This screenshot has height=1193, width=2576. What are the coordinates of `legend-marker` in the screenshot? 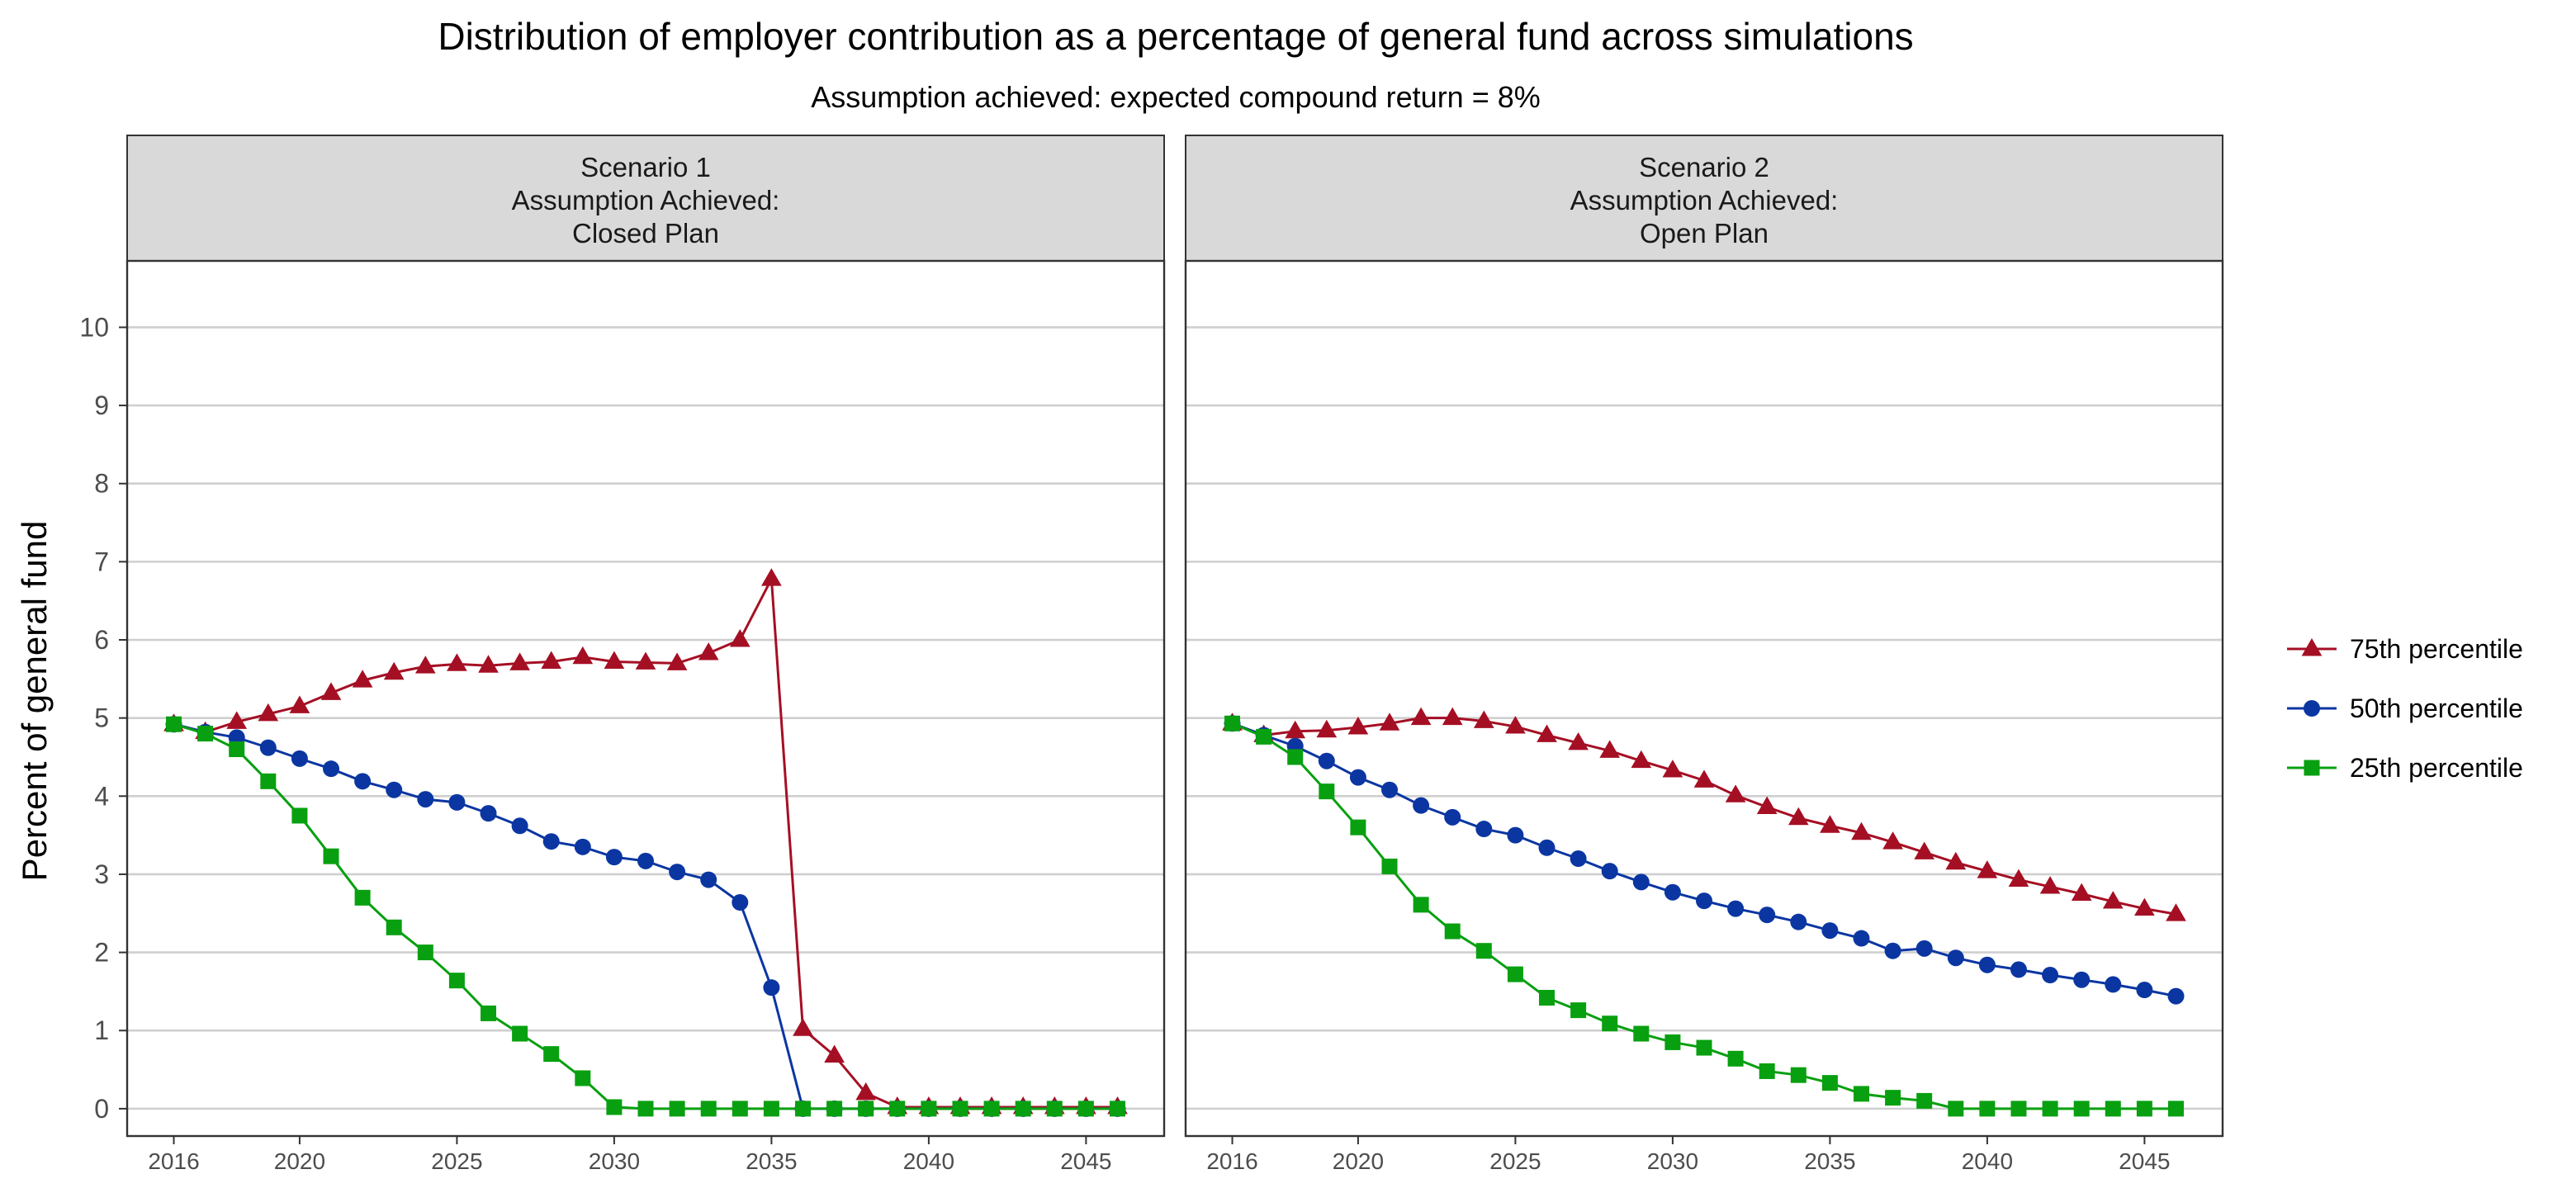 It's located at (2312, 708).